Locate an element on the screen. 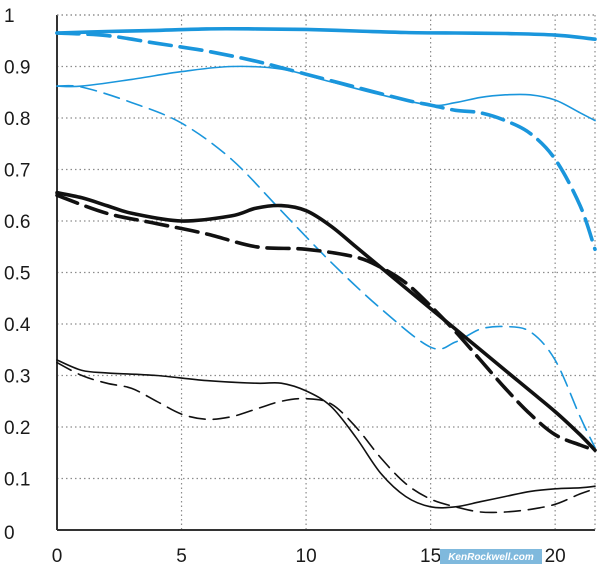  x-tick-label: 0 is located at coordinates (57, 556).